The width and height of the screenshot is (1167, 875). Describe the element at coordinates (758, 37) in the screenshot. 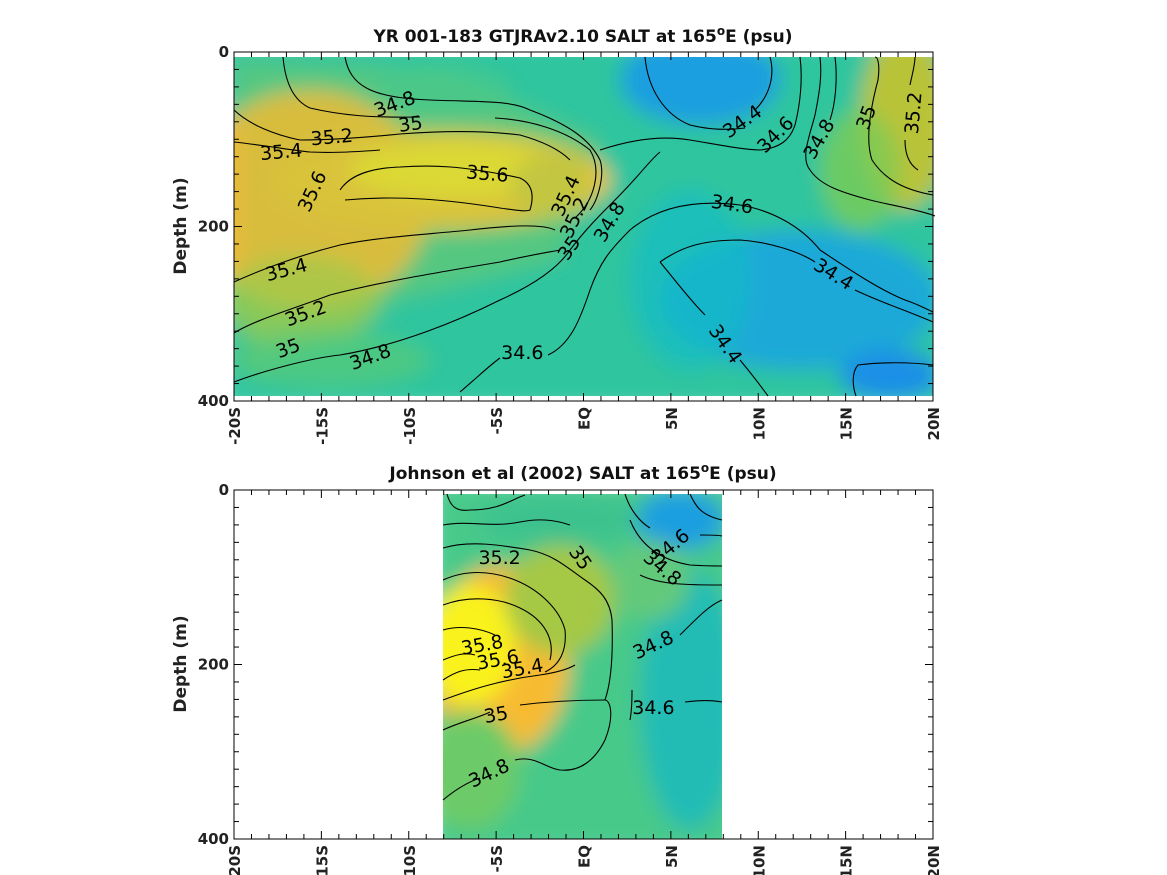

I see `top-title-suffix: E (psu)` at that location.